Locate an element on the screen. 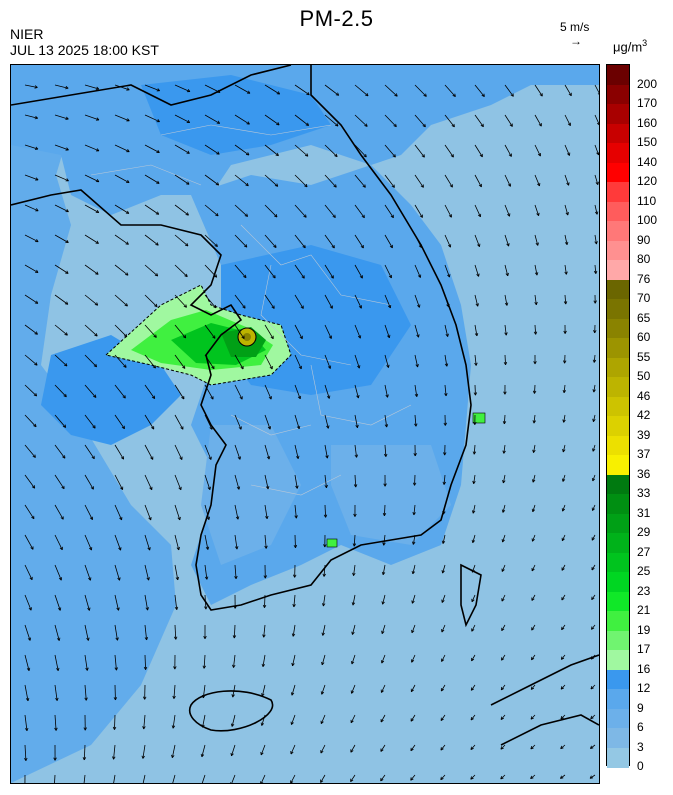 This screenshot has height=795, width=673. southwest-band is located at coordinates (251, 495).